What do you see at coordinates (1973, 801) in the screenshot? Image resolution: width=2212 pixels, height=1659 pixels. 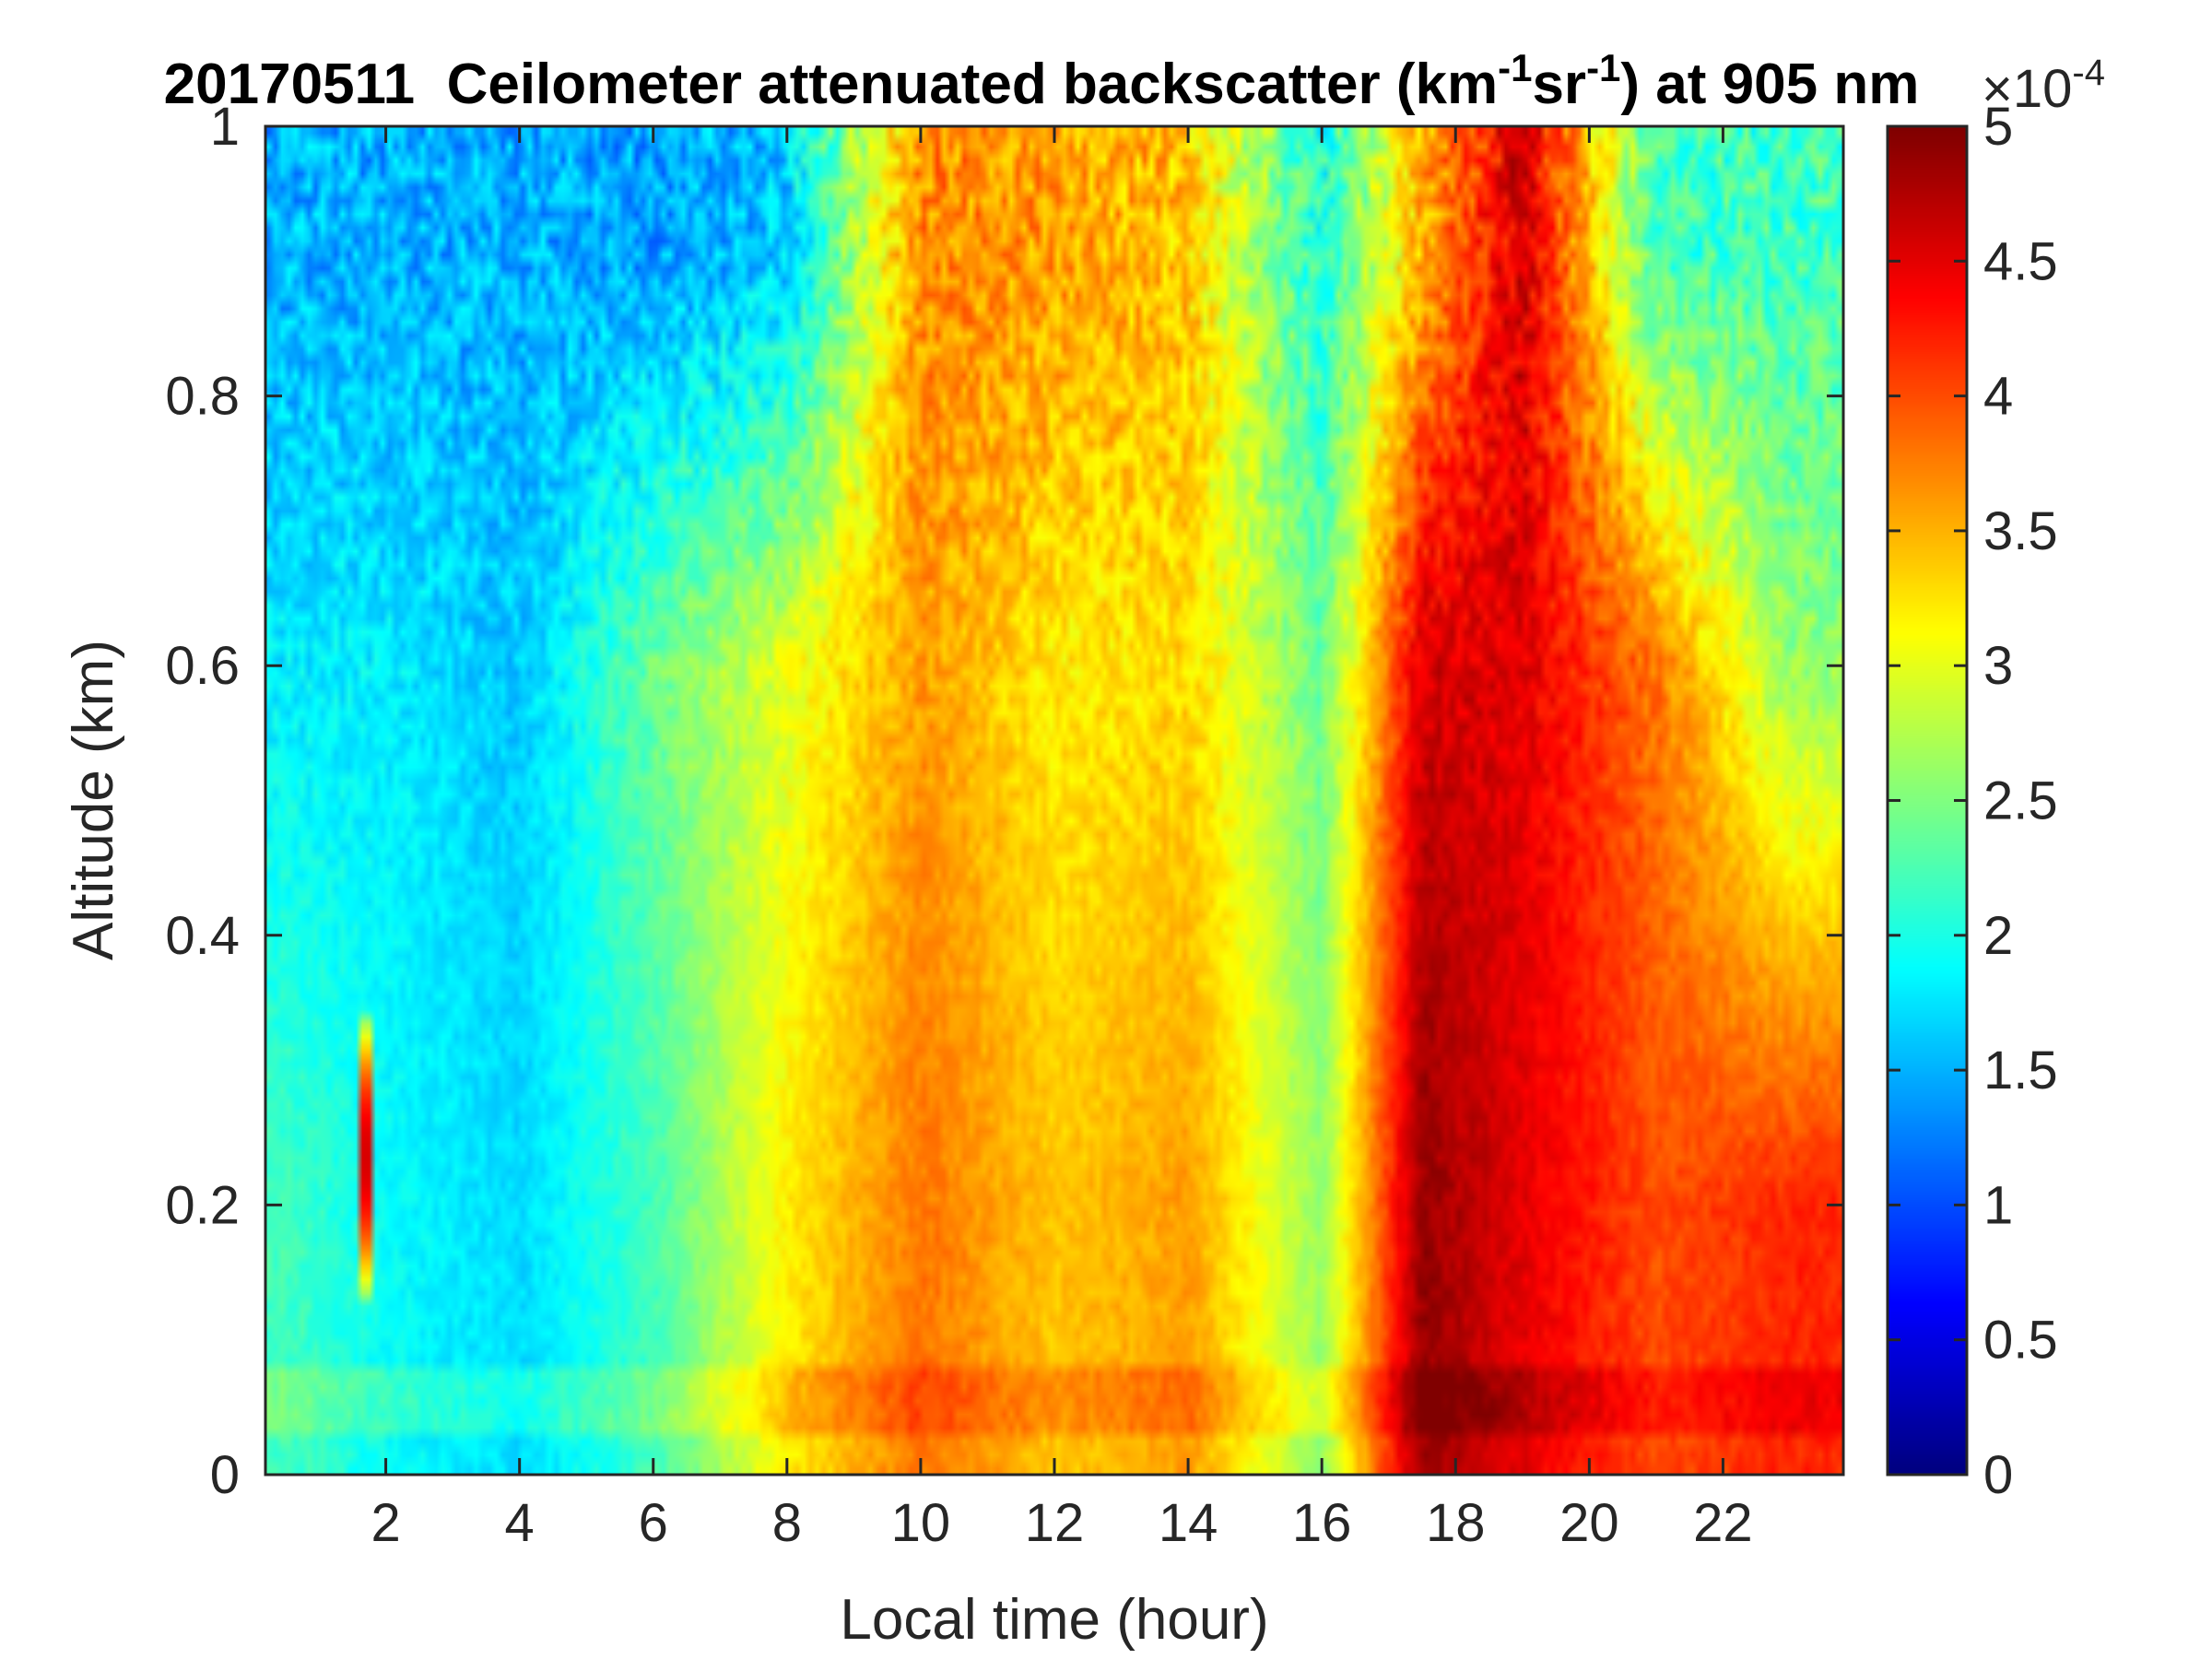 I see `colorbar-ticks: 0 0.5 1 1.5 2 2.5 3 3.5 4 4.5 5` at bounding box center [1973, 801].